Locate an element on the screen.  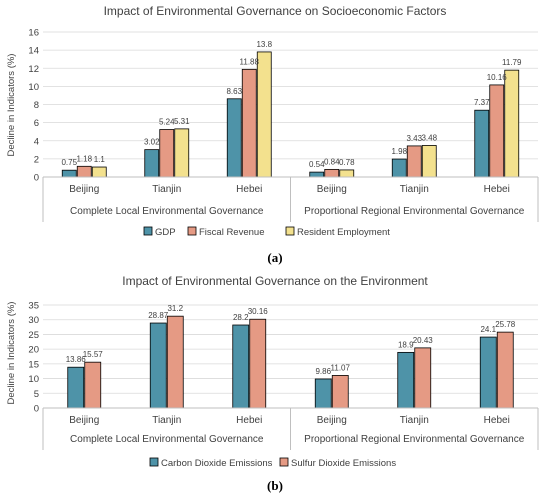
y-tick-label: 14 is located at coordinates (33, 51).